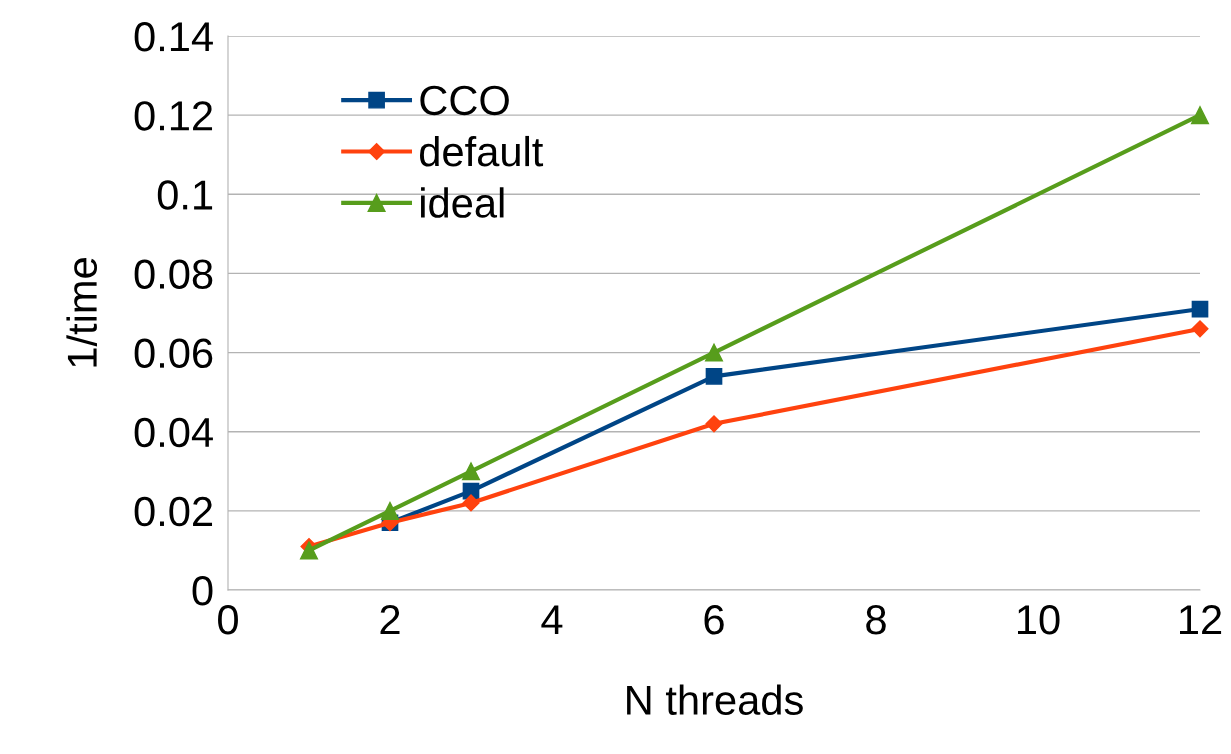  I want to click on x-tick-label: 4, so click(552, 620).